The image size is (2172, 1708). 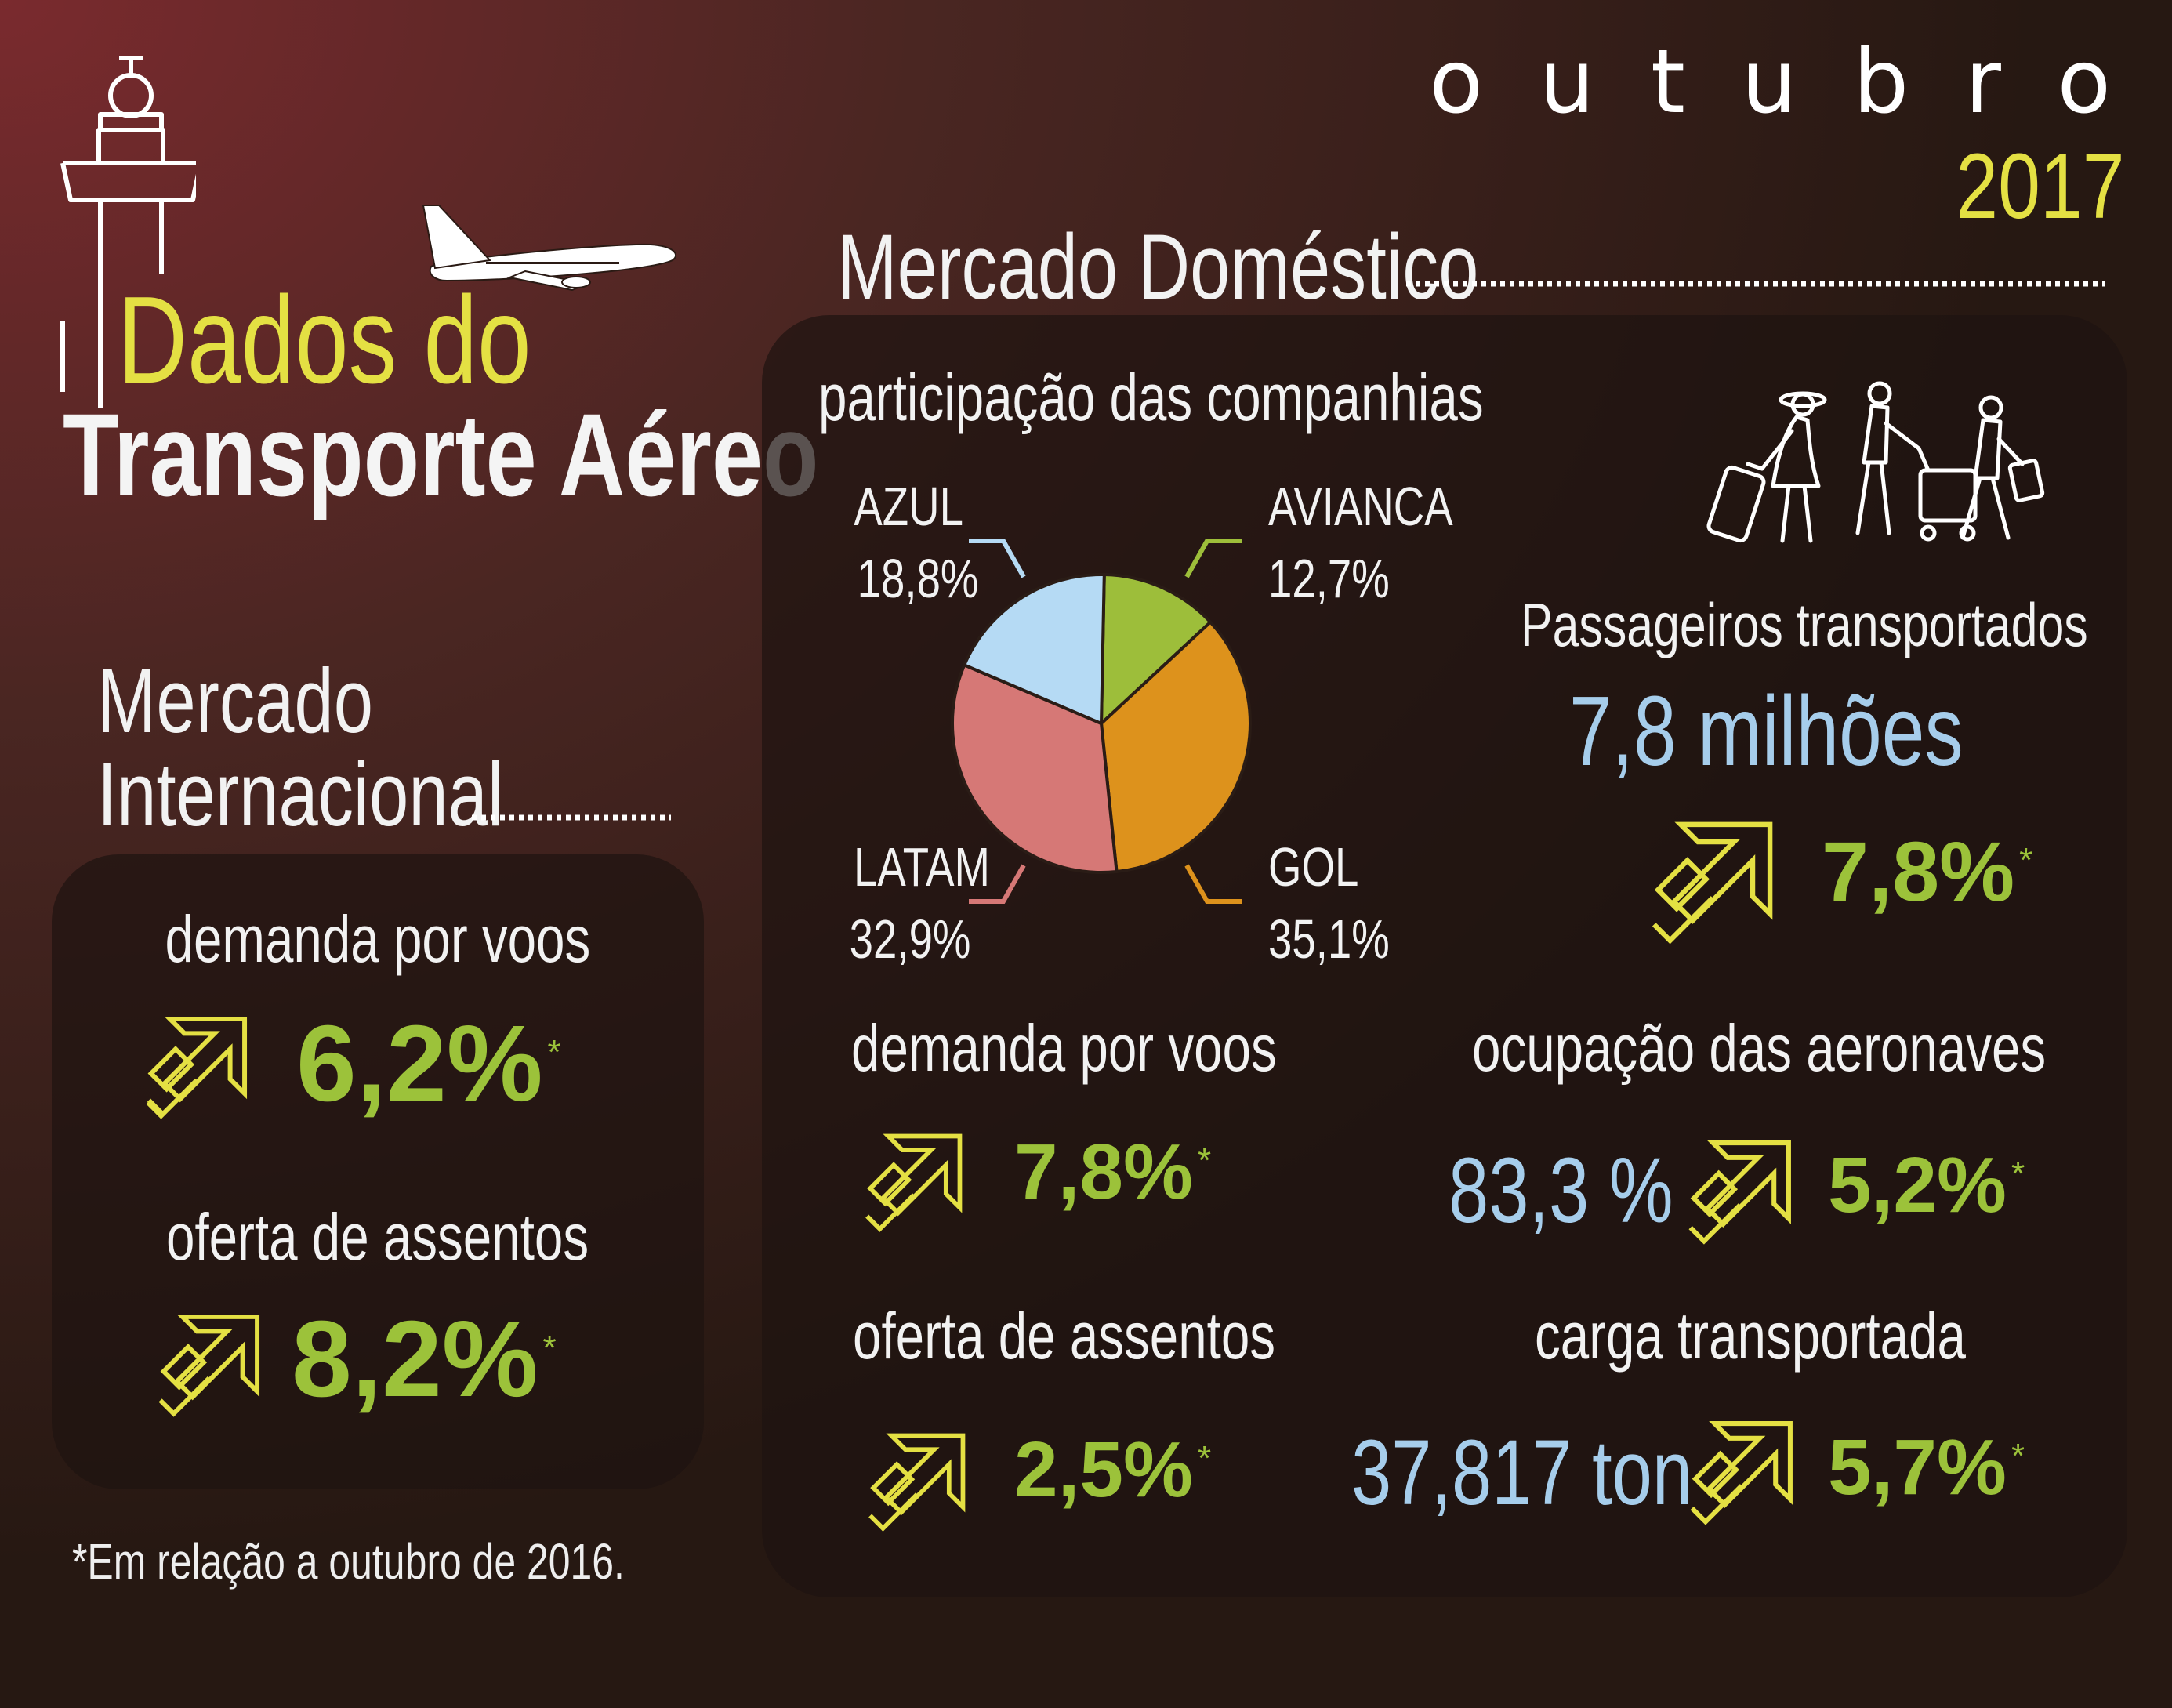 What do you see at coordinates (910, 939) in the screenshot?
I see `latam-value: 32,9%` at bounding box center [910, 939].